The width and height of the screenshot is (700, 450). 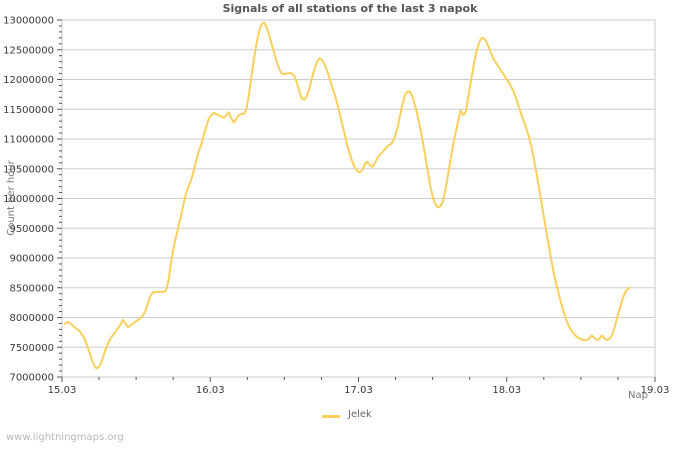 What do you see at coordinates (331, 416) in the screenshot?
I see `legend-color-swatch` at bounding box center [331, 416].